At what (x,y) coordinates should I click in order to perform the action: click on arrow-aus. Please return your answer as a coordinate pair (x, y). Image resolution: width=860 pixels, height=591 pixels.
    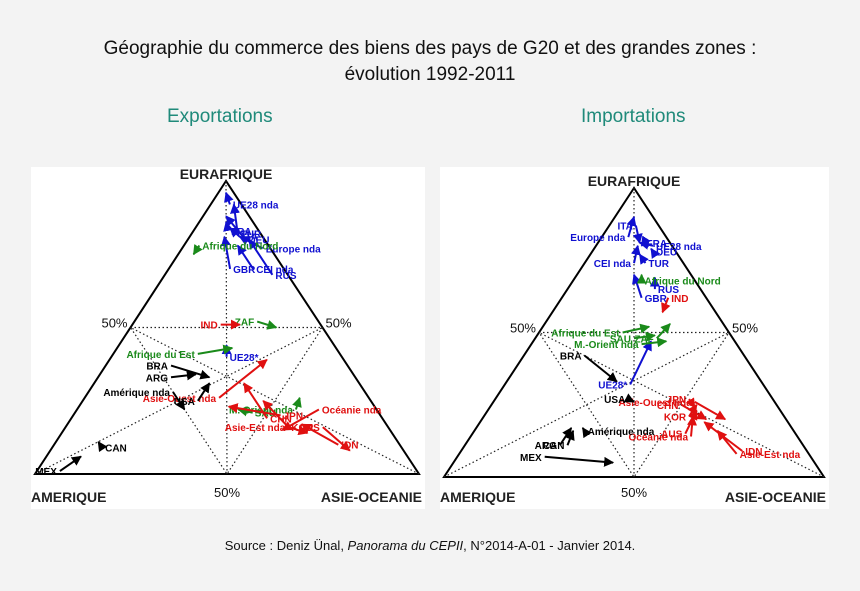
    Looking at the image, I should click on (336, 439).